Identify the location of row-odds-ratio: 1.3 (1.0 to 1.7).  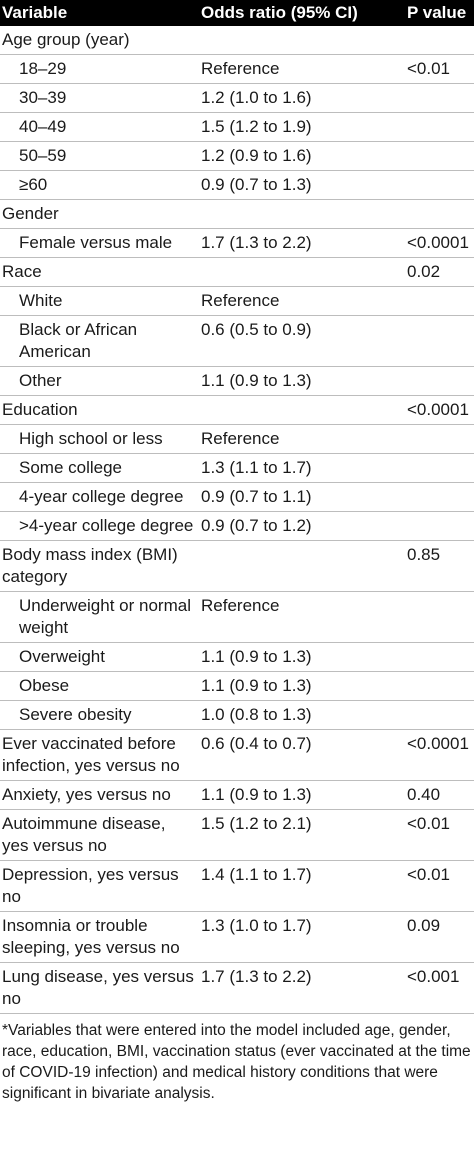
(301, 937).